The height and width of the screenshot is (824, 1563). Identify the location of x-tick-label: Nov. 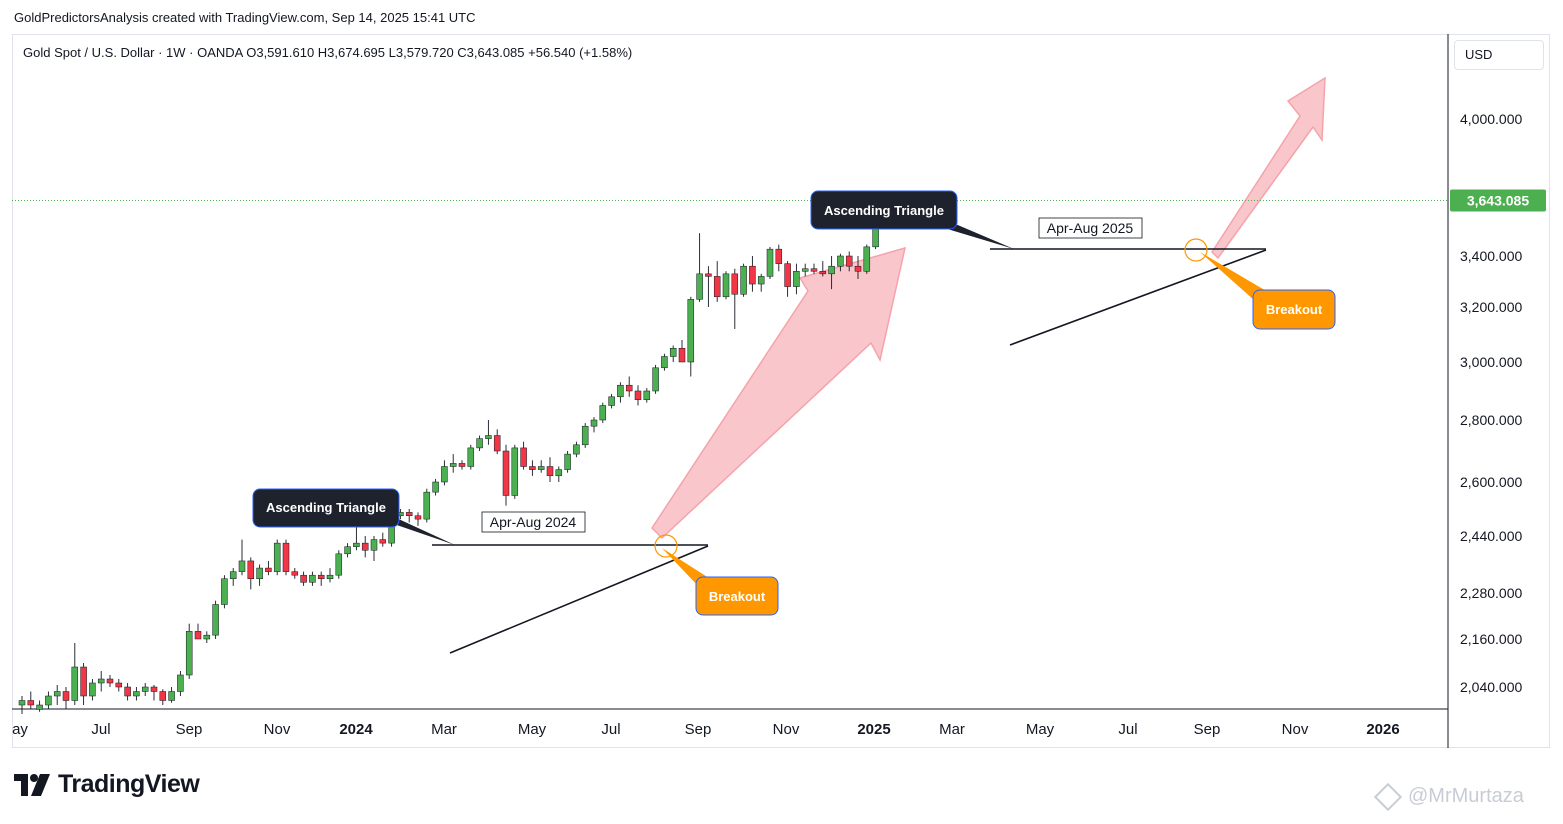
(277, 729).